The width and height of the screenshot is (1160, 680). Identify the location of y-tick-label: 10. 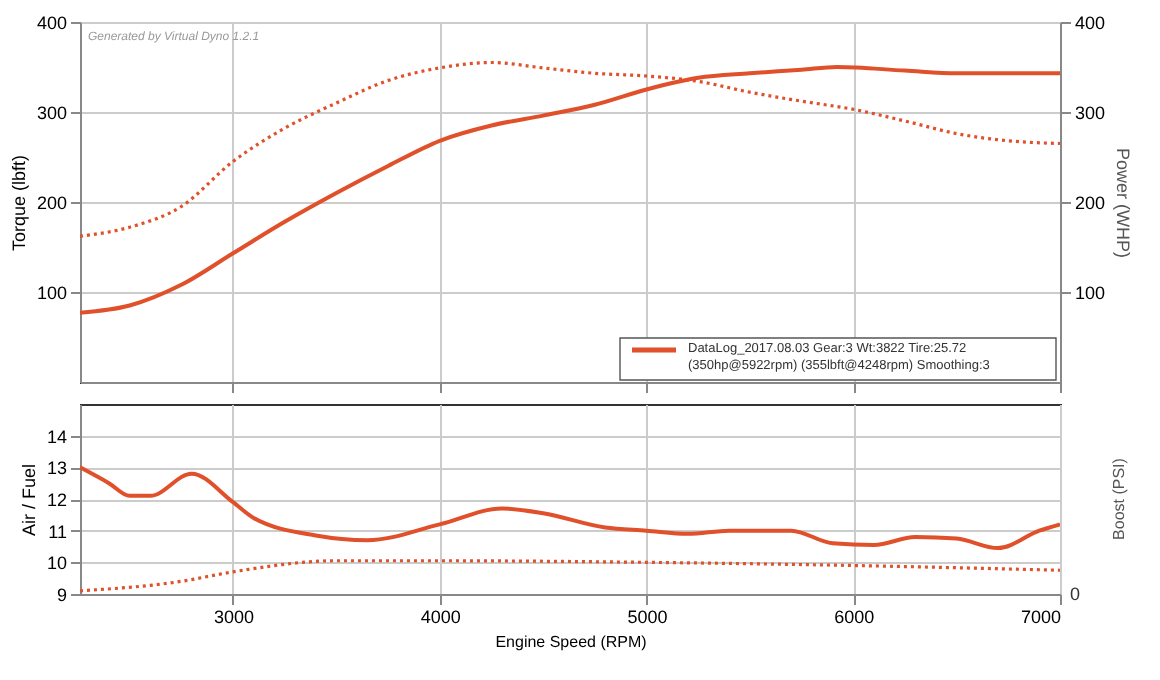
(56, 563).